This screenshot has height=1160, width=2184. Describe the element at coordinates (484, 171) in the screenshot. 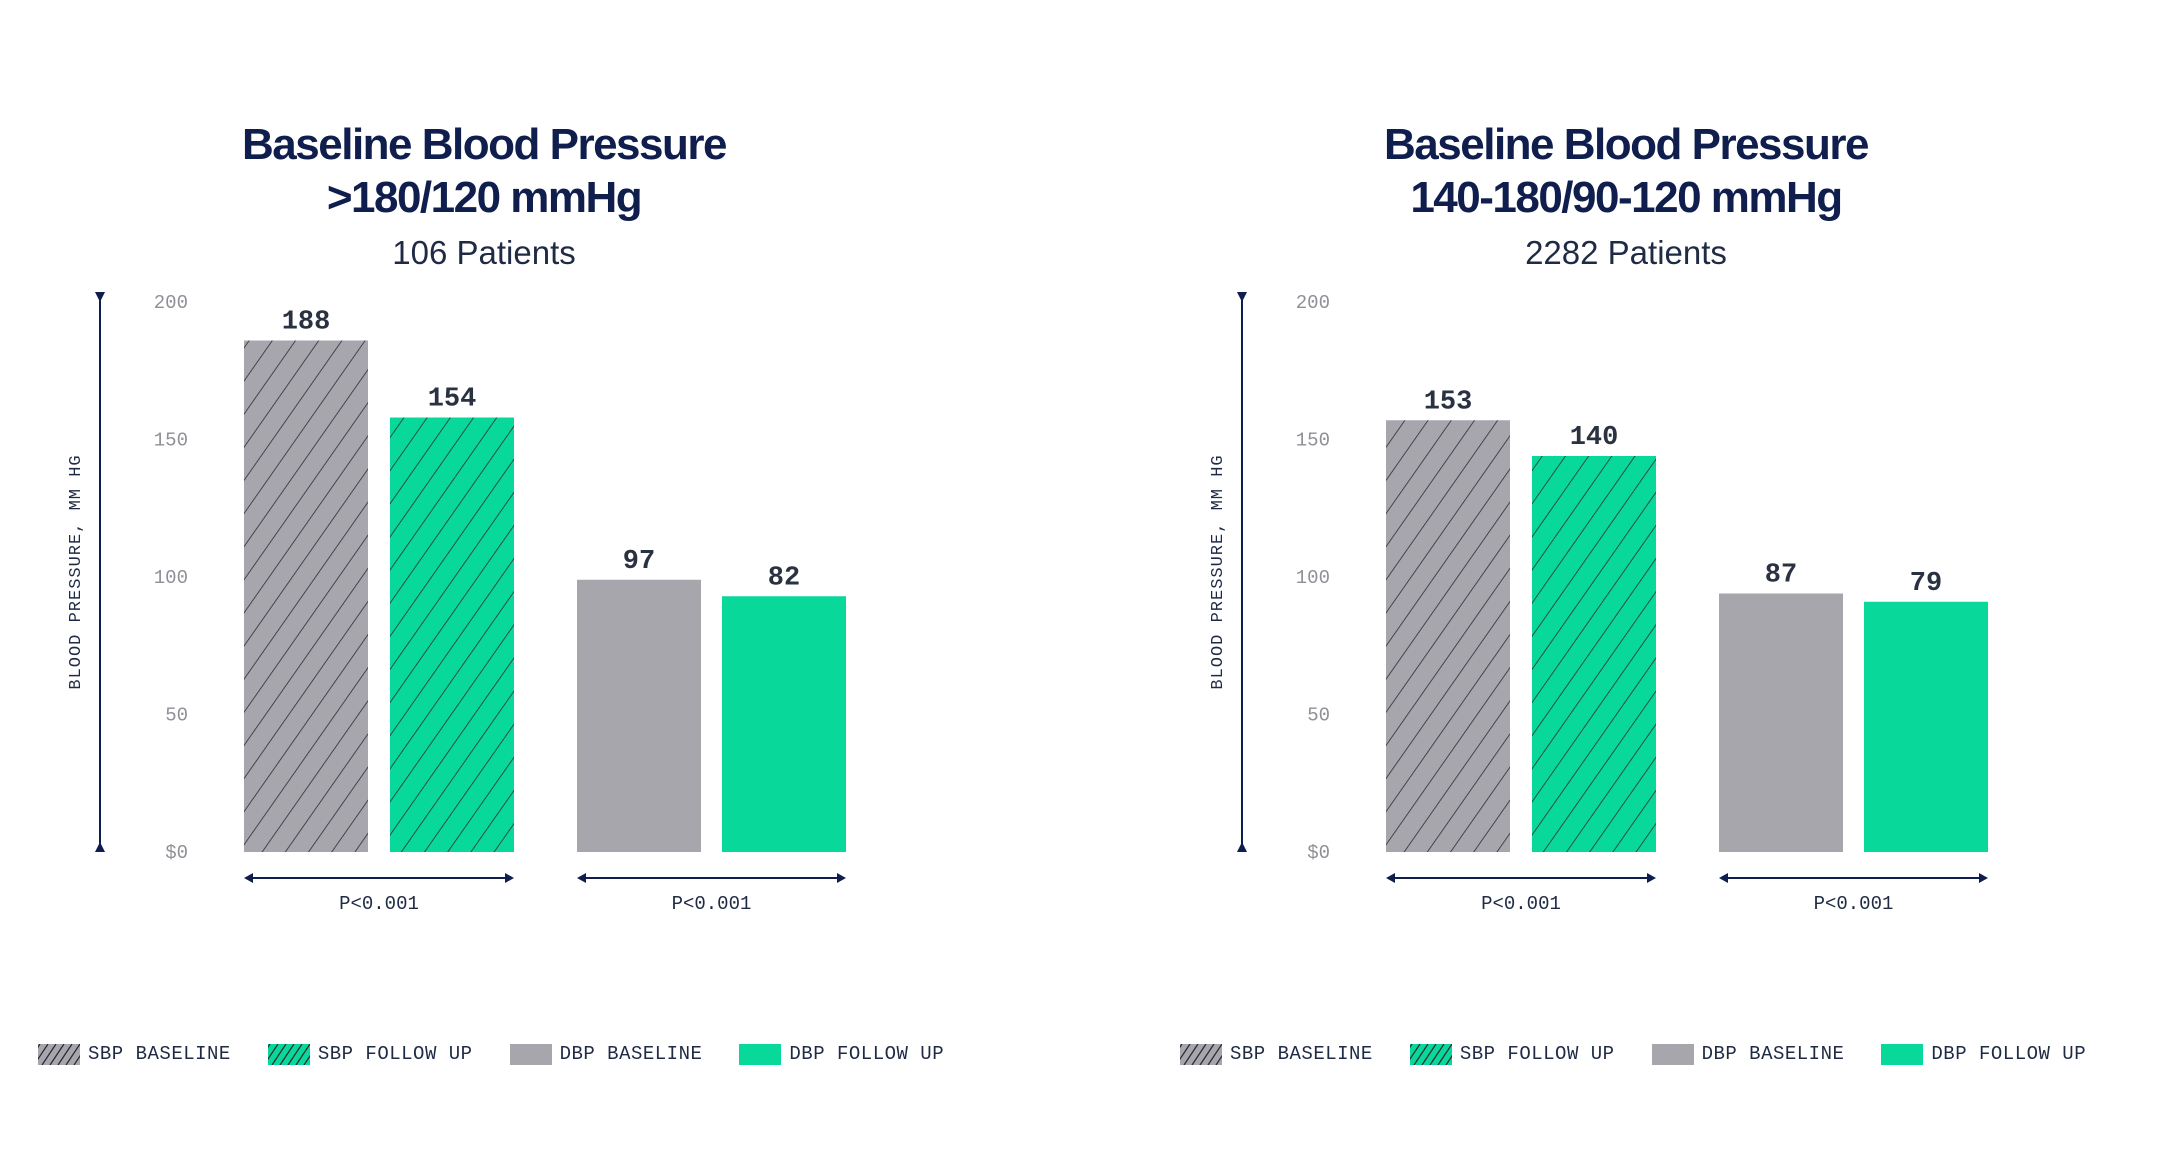

I see `chart-title: Baseline Blood Pressure >180/120 mmHg` at that location.